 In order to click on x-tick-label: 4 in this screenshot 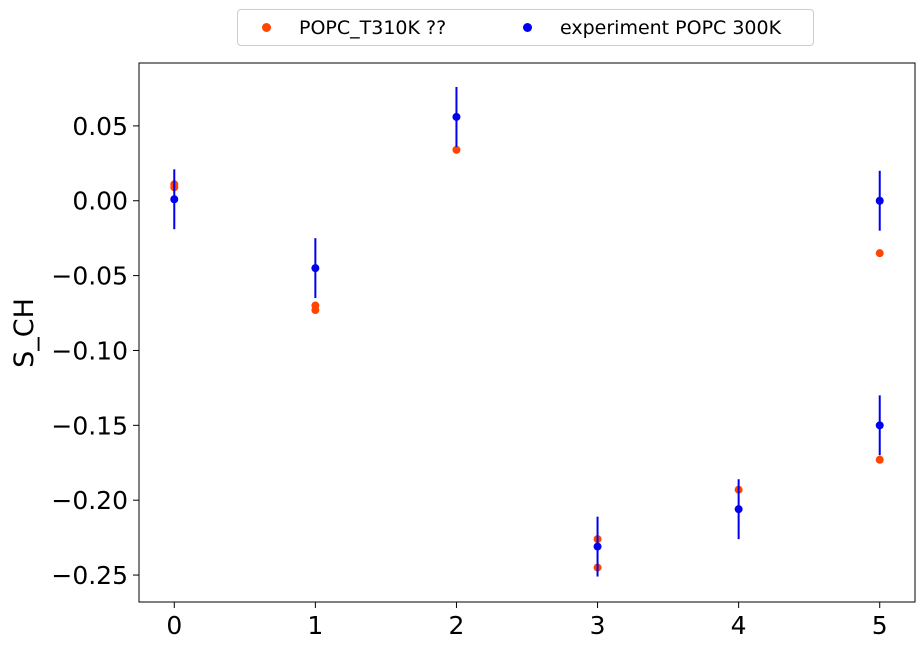, I will do `click(739, 625)`.